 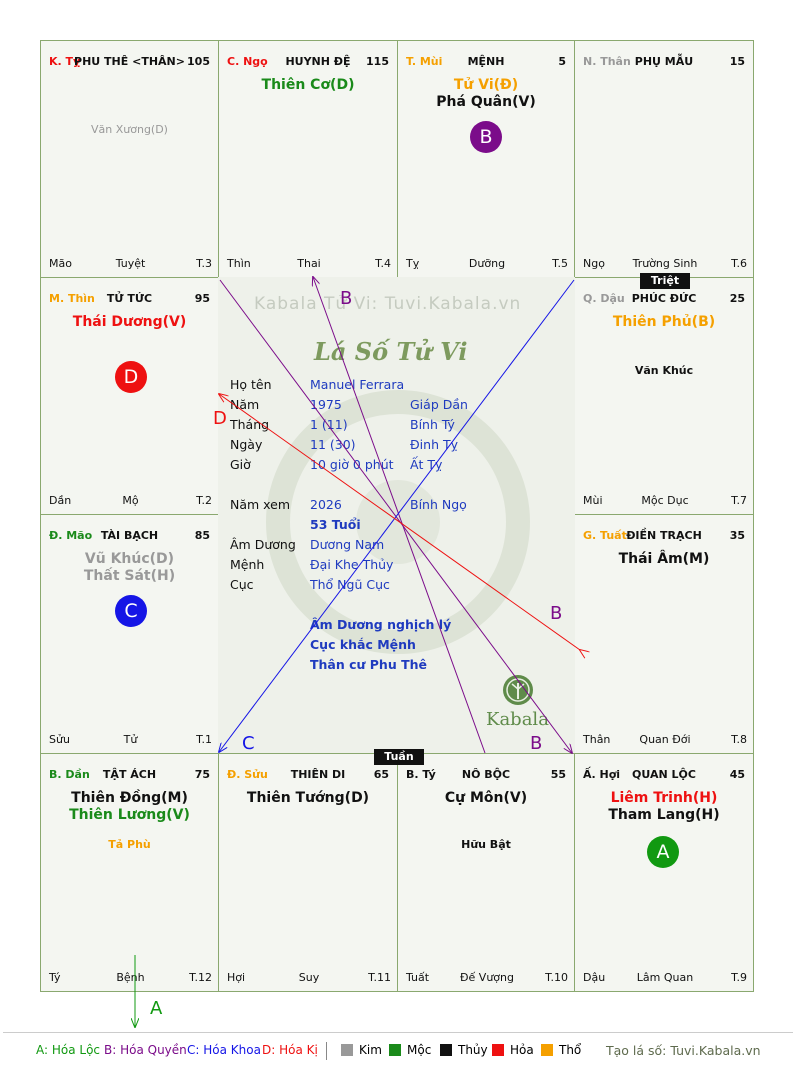 I want to click on kabala-logo-text: Kabala, so click(x=517, y=719).